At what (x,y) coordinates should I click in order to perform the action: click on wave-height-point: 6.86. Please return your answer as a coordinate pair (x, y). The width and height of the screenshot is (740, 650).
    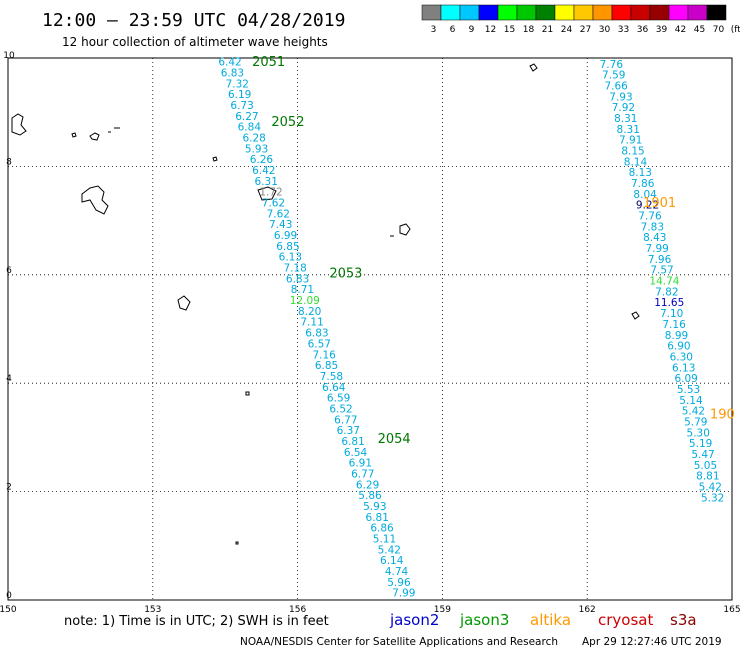
    Looking at the image, I should click on (382, 529).